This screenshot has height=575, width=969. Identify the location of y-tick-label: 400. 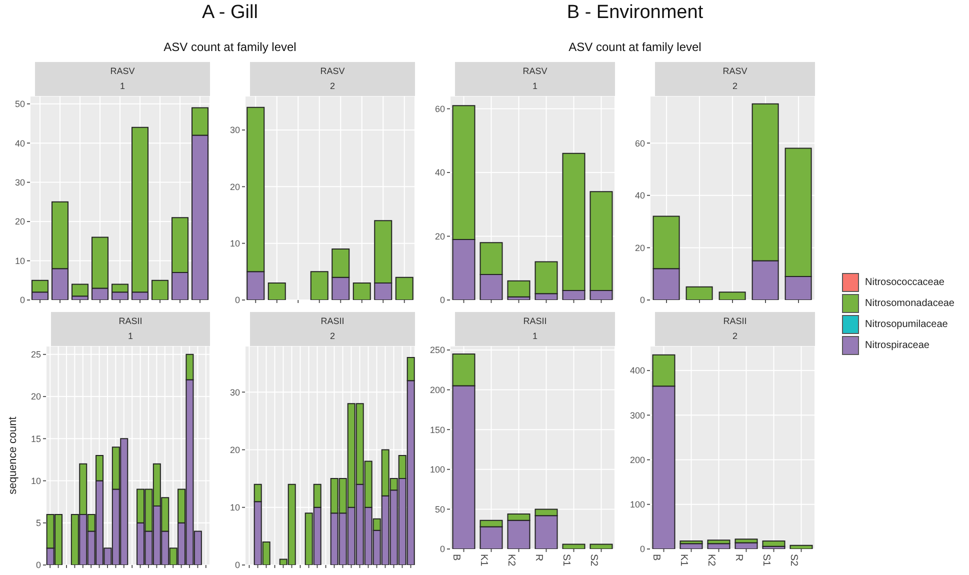
(637, 371).